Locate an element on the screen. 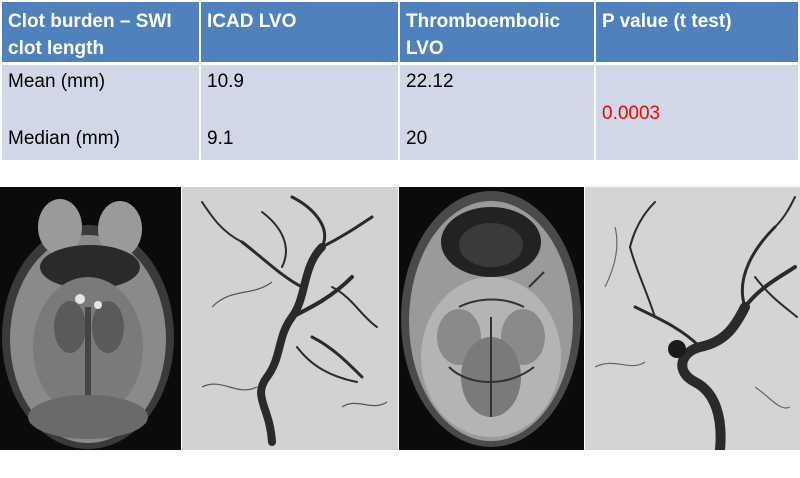  icad-values-cell: 10.9 9.1 is located at coordinates (300, 112).